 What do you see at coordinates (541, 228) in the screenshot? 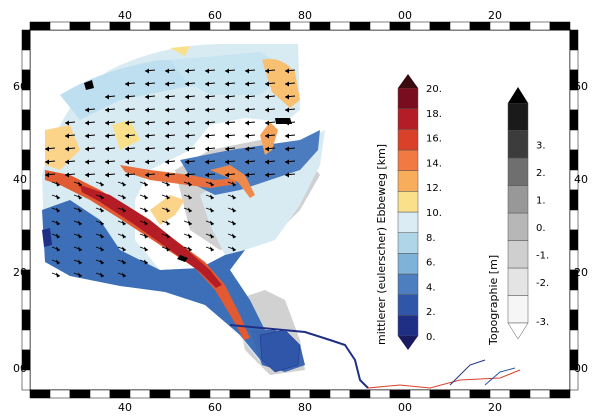
I see `colorbar-topographie-tick: 0.` at bounding box center [541, 228].